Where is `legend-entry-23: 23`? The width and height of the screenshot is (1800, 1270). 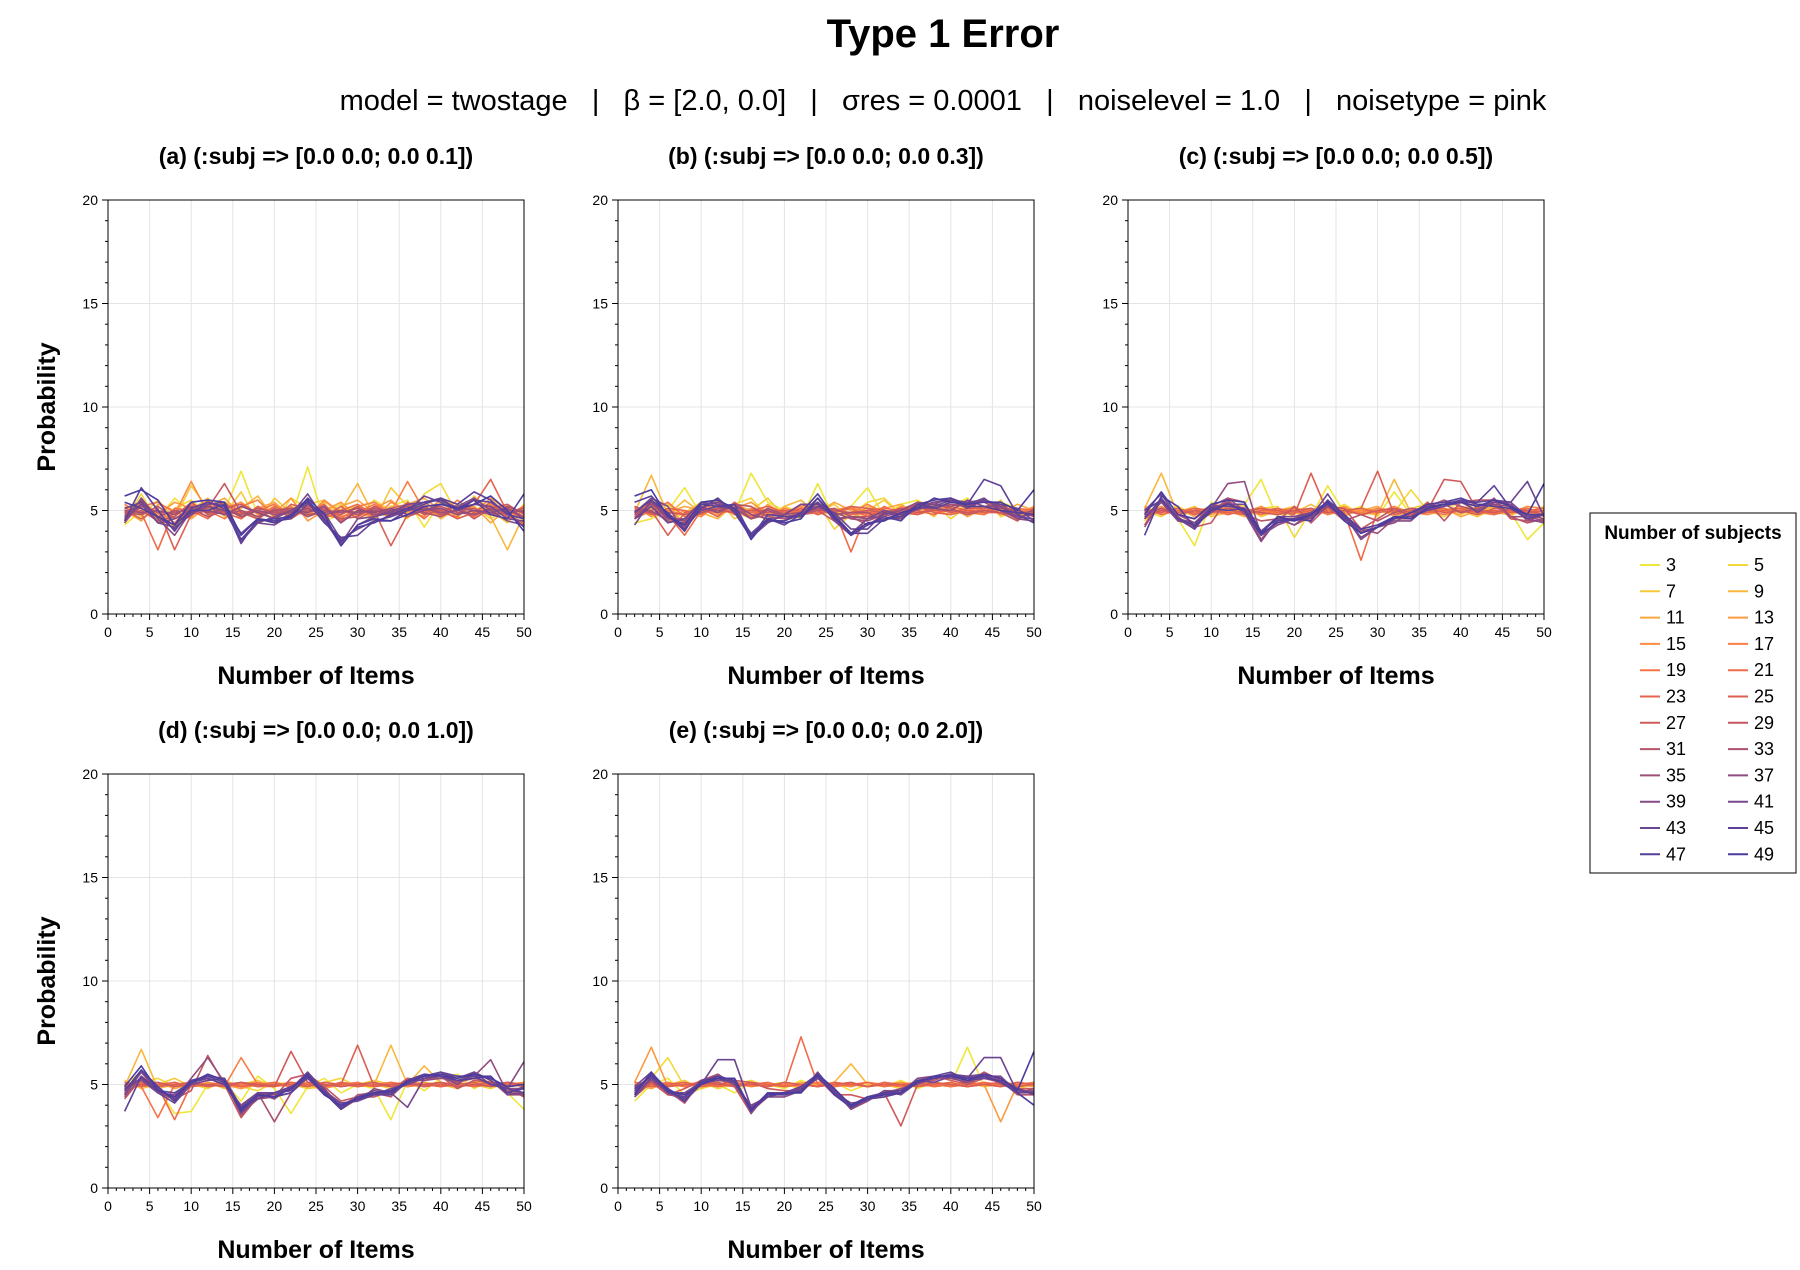
legend-entry-23: 23 is located at coordinates (1663, 697).